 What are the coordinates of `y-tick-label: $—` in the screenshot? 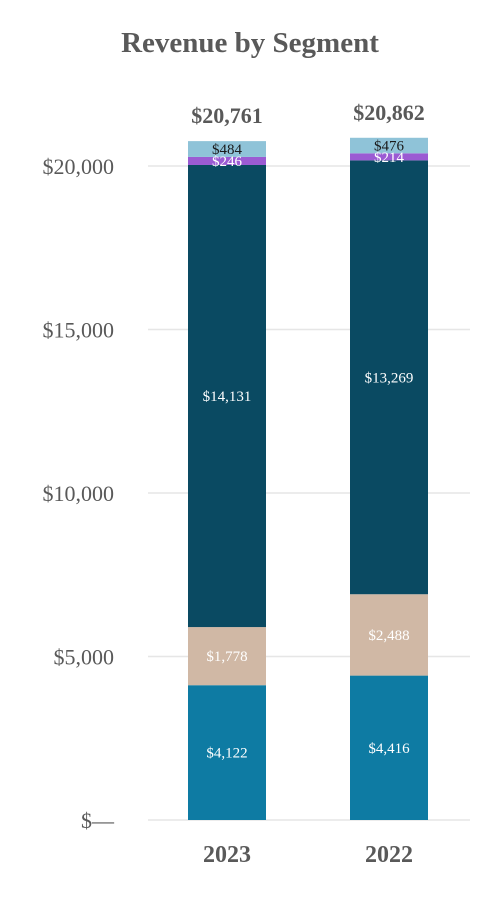 It's located at (98, 820).